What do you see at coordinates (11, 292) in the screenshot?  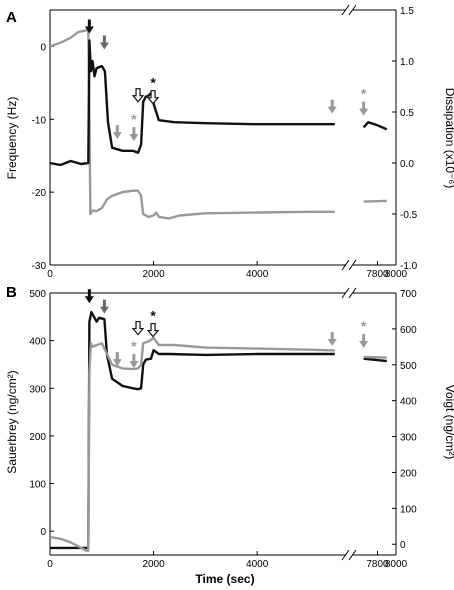 I see `panel-b-label: B` at bounding box center [11, 292].